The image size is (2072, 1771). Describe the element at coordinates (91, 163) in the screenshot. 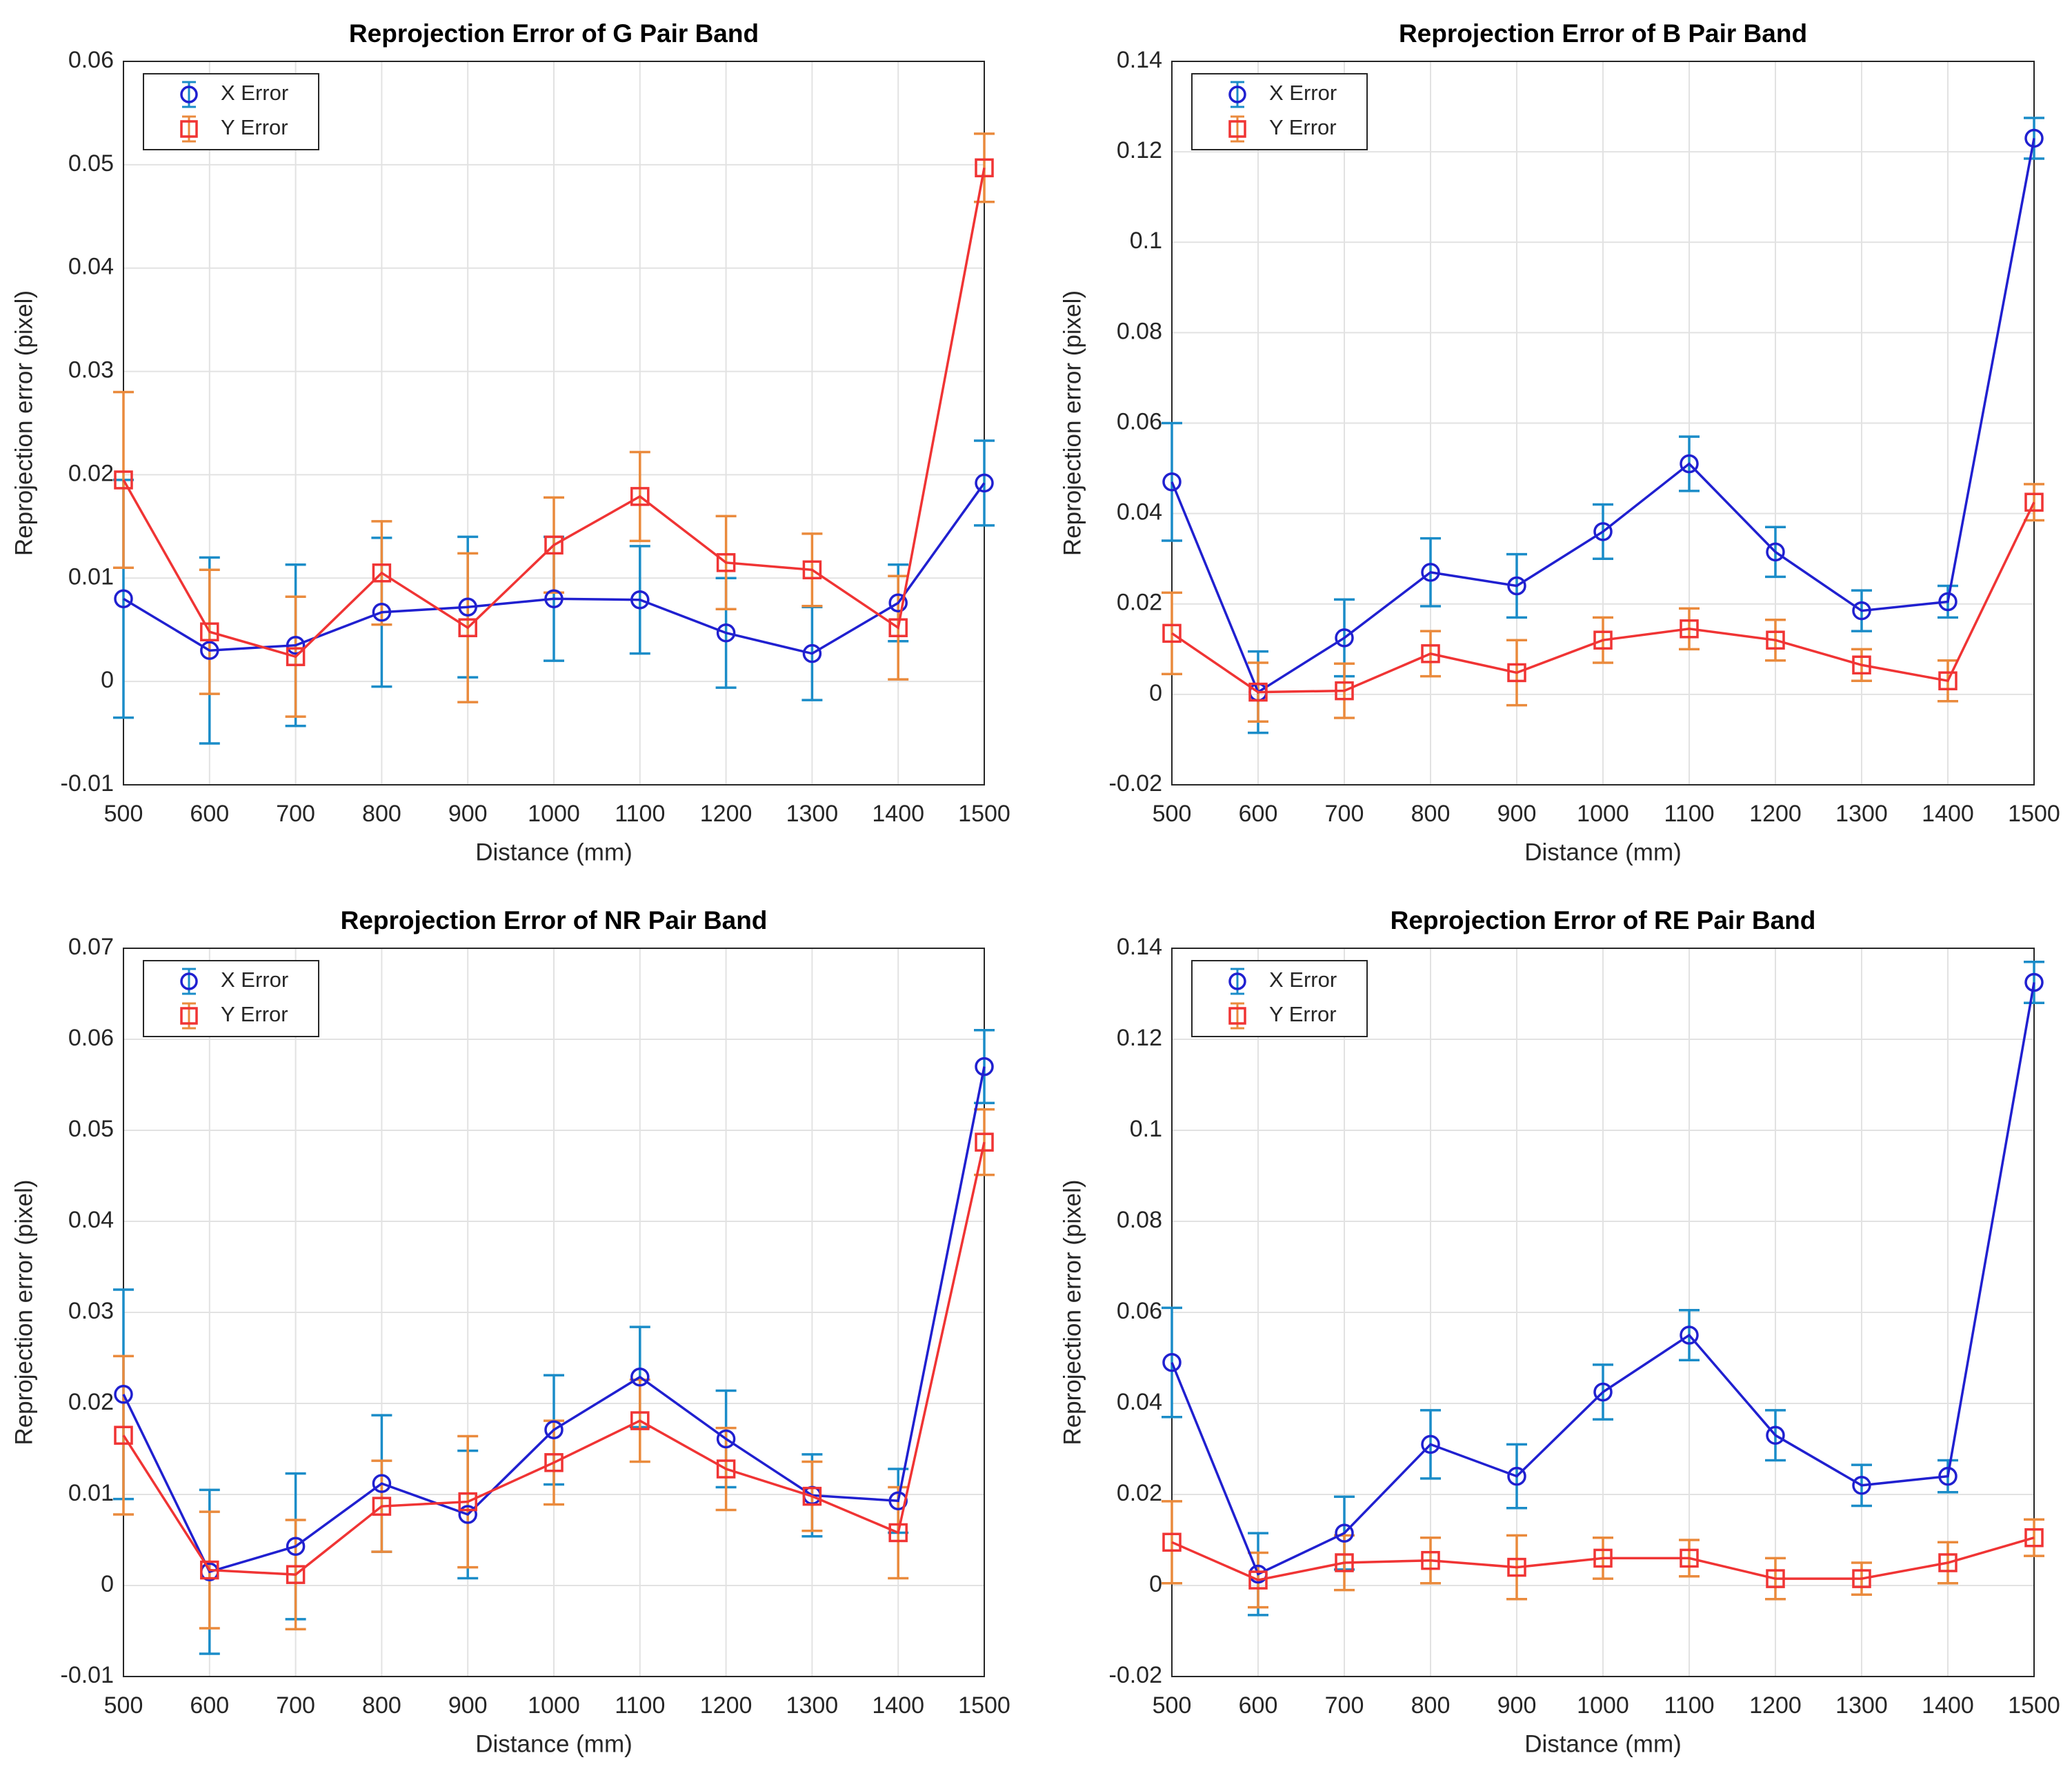

I see `y-tick-label: 0.05` at that location.